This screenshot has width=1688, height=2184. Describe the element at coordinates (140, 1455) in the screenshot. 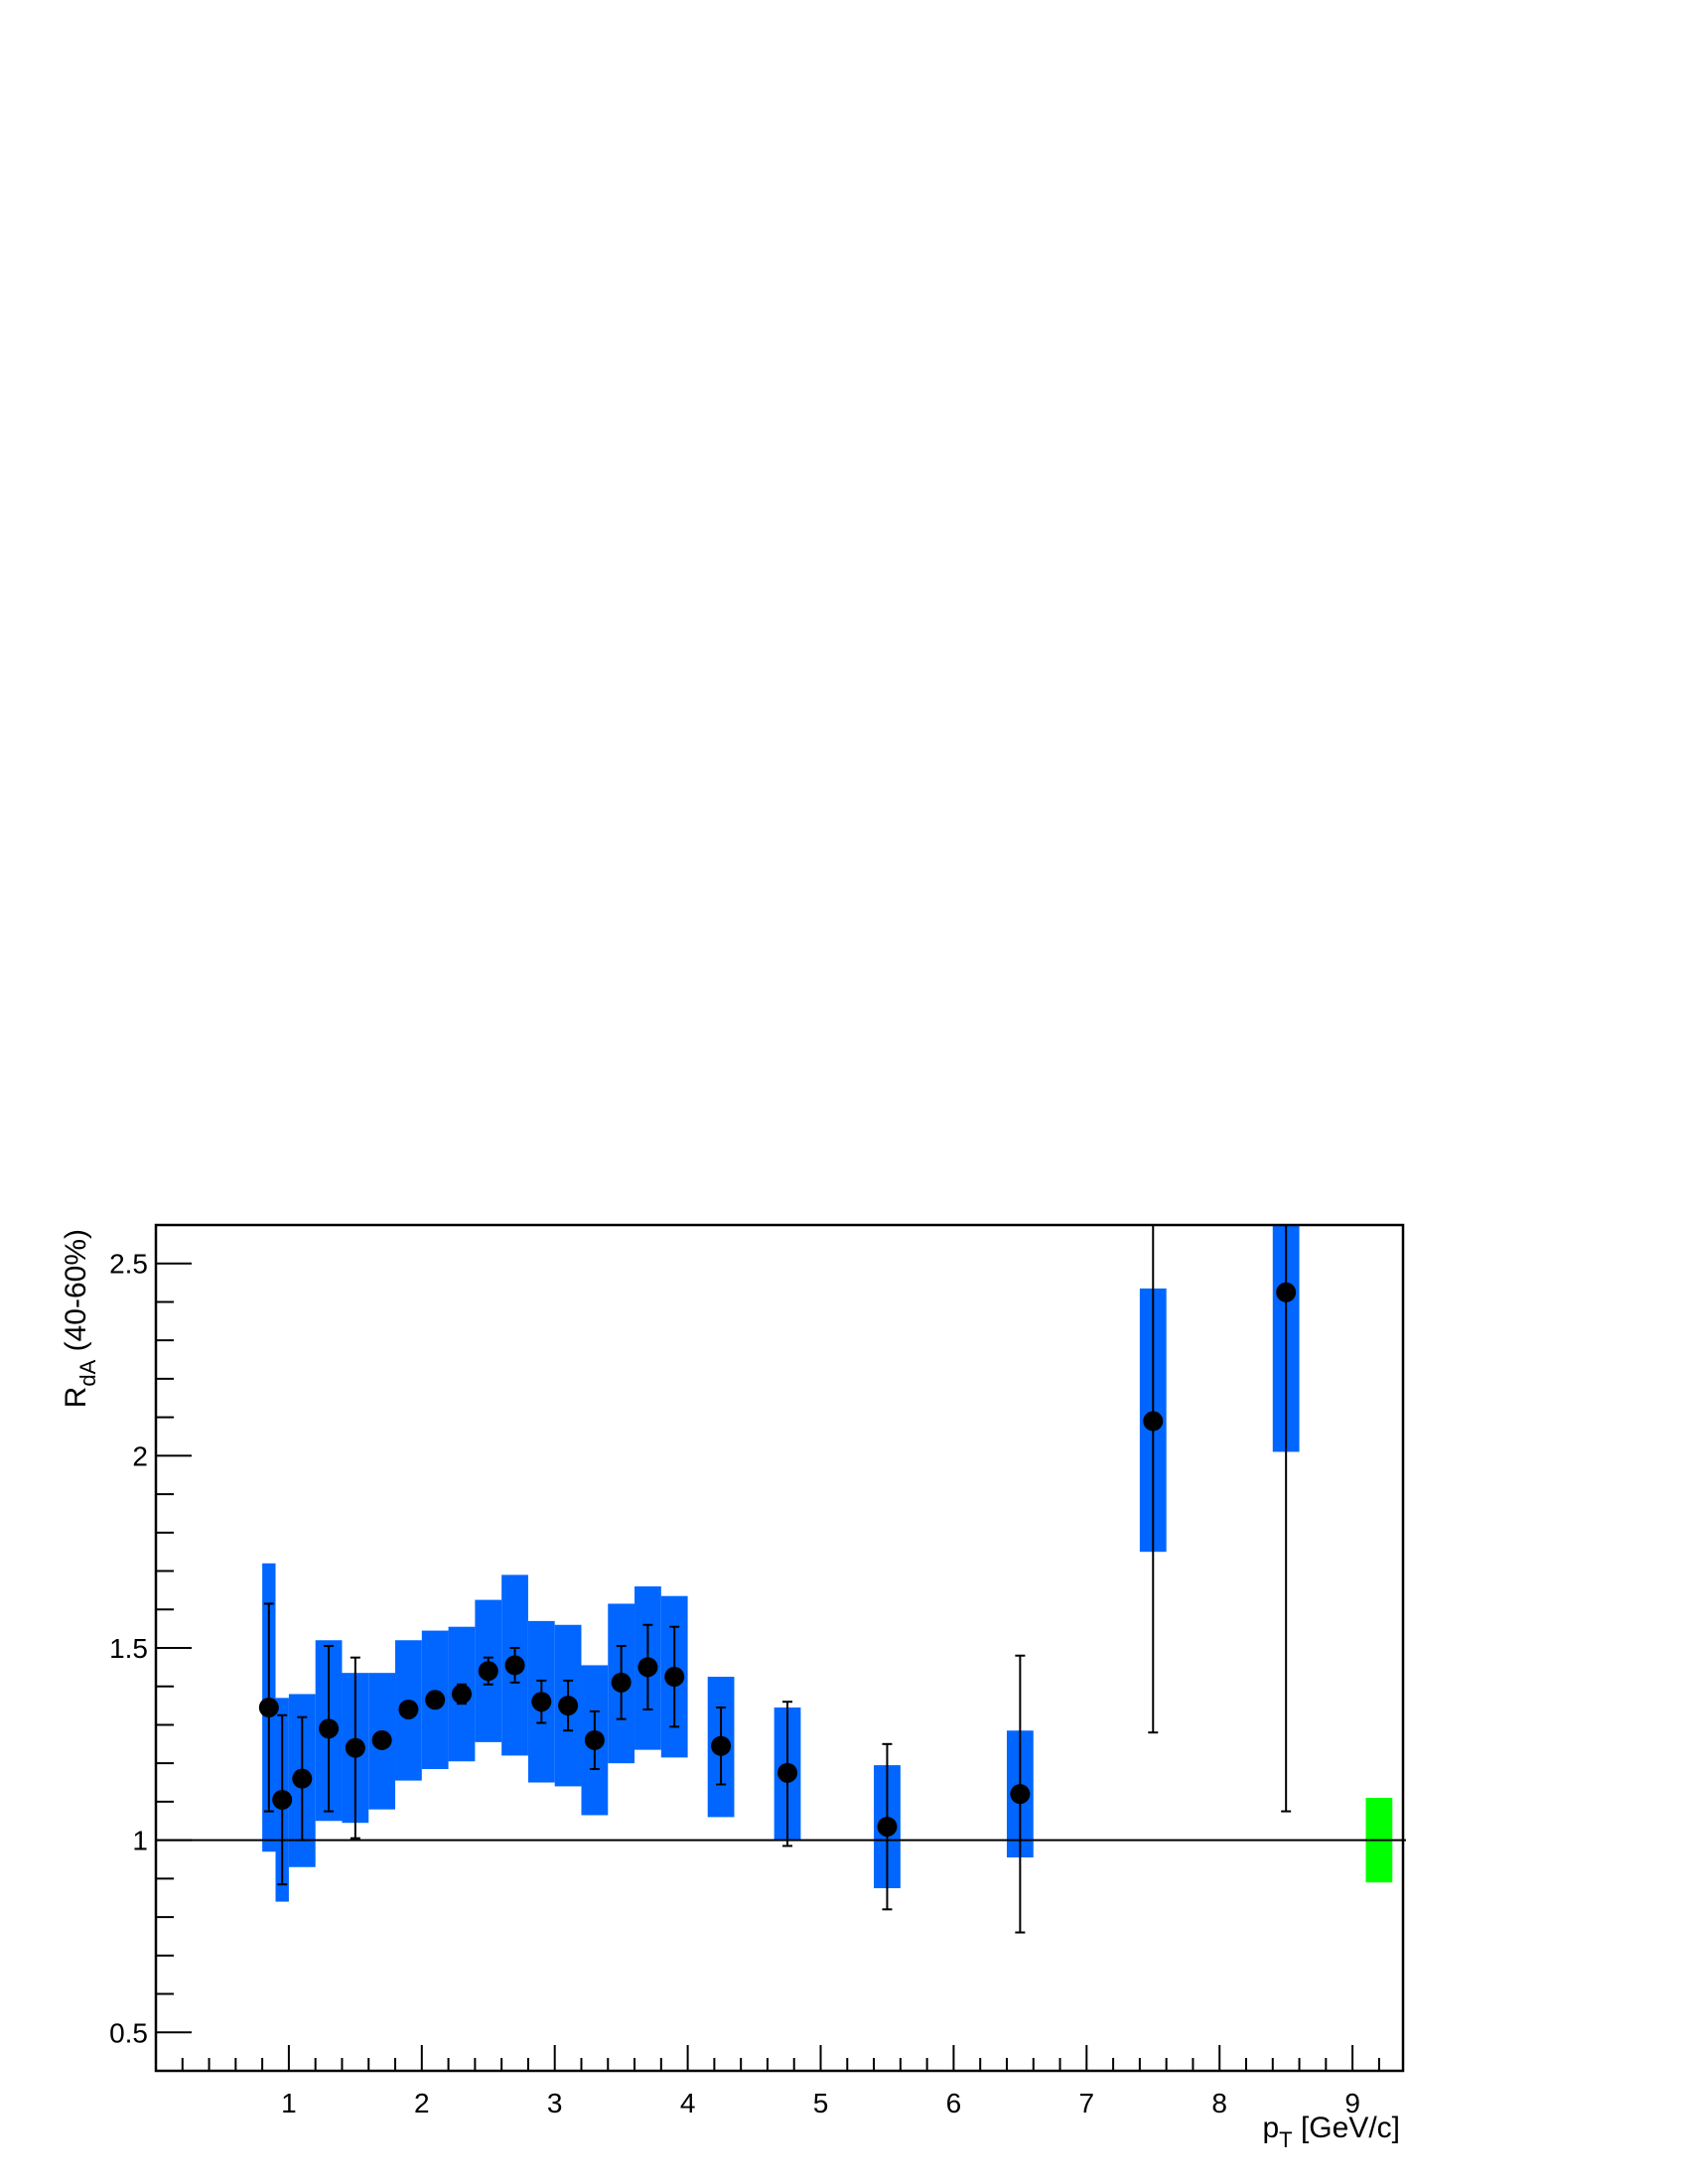

I see `y-tick-label: 2` at that location.